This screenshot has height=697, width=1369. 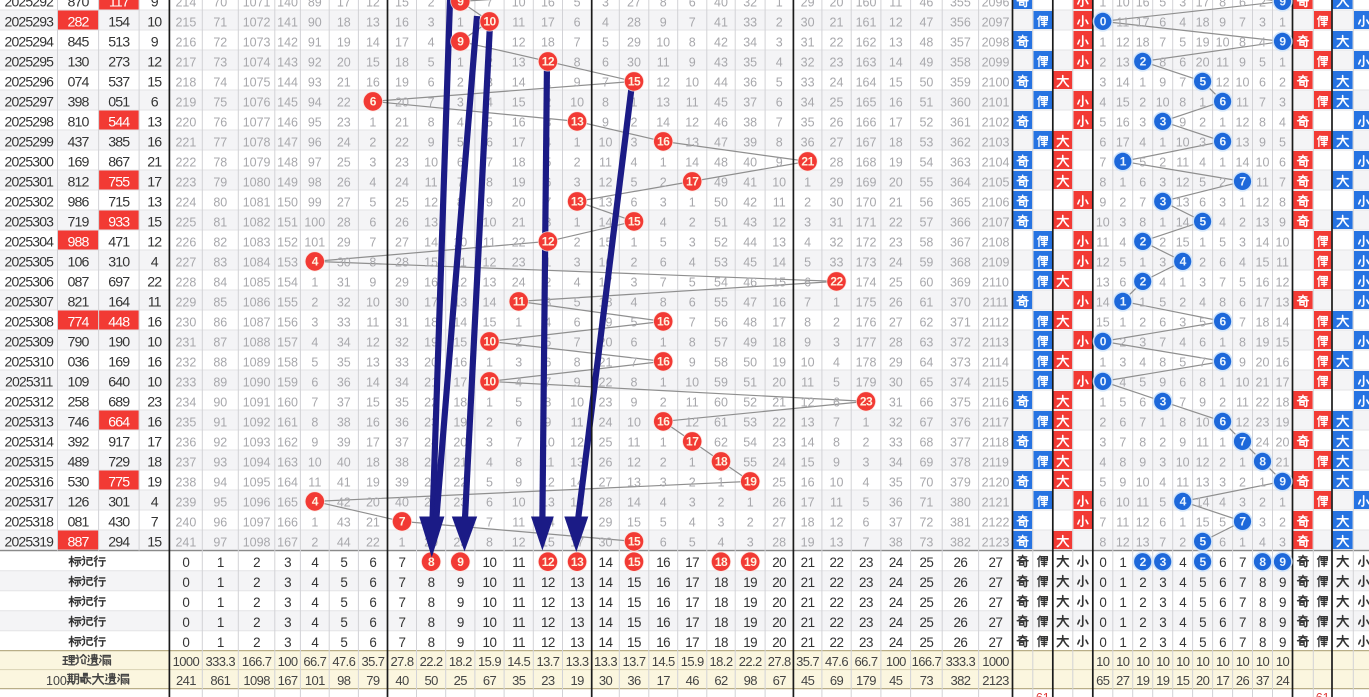 I want to click on svg-text: 081, so click(x=79, y=523).